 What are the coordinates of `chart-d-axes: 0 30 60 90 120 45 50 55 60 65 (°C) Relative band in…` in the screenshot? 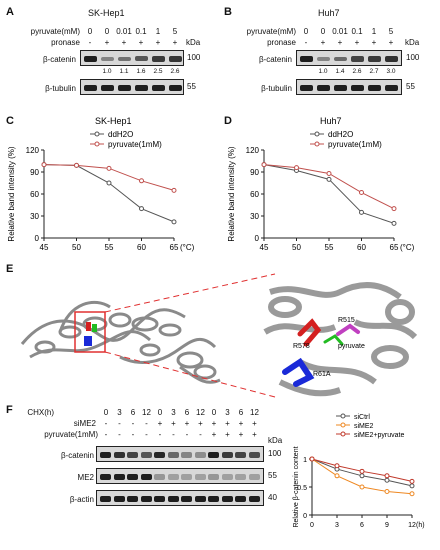 It's located at (321, 199).